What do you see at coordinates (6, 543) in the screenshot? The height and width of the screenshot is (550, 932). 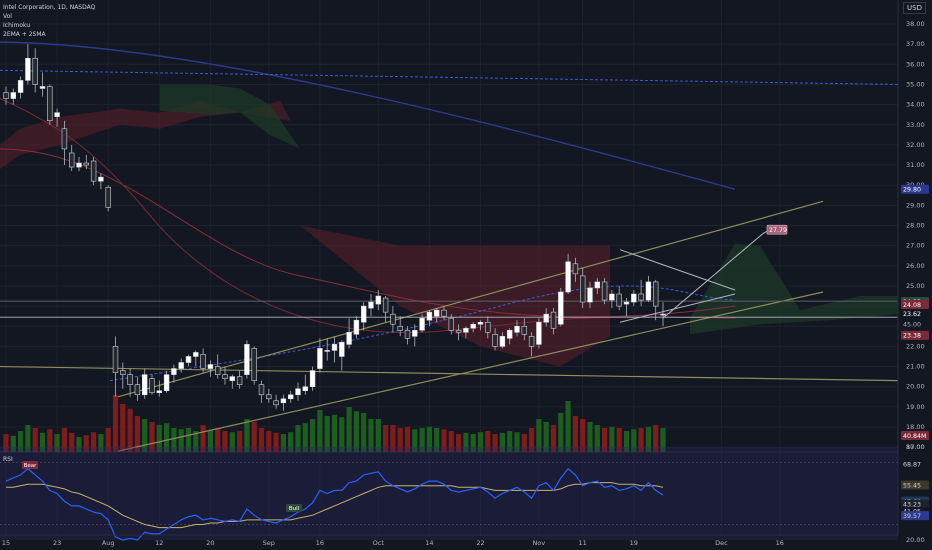 I see `time-tick-label: 15` at bounding box center [6, 543].